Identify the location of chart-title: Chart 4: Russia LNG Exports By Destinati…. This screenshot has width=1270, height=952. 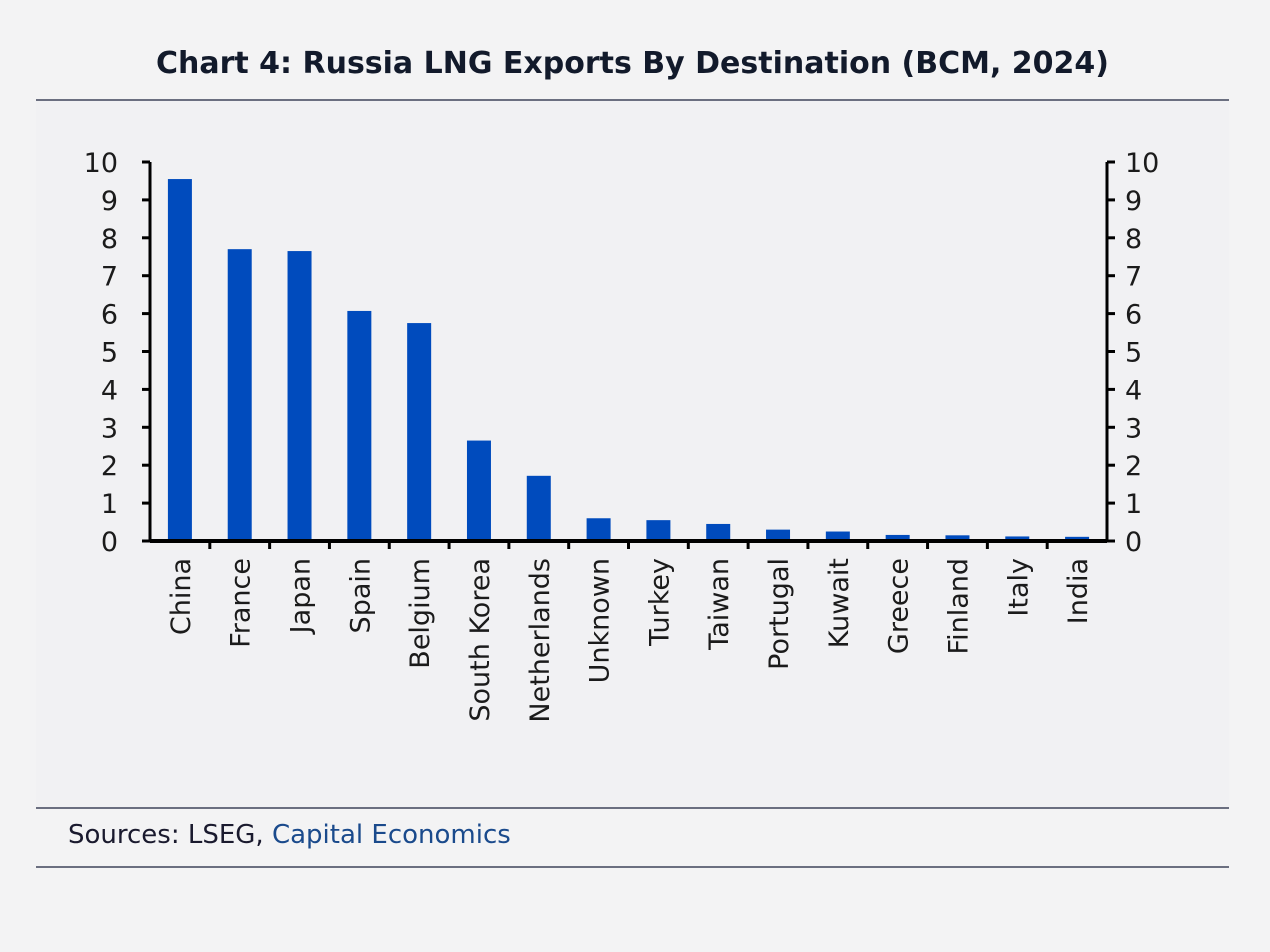
(632, 63).